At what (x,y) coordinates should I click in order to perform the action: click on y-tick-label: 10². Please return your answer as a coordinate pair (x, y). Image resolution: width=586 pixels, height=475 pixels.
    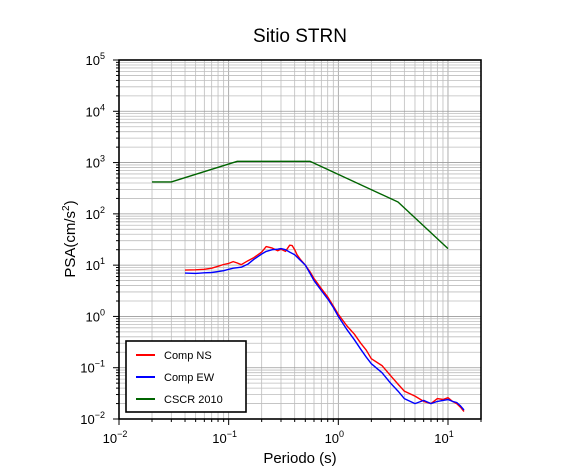
    Looking at the image, I should click on (95, 213).